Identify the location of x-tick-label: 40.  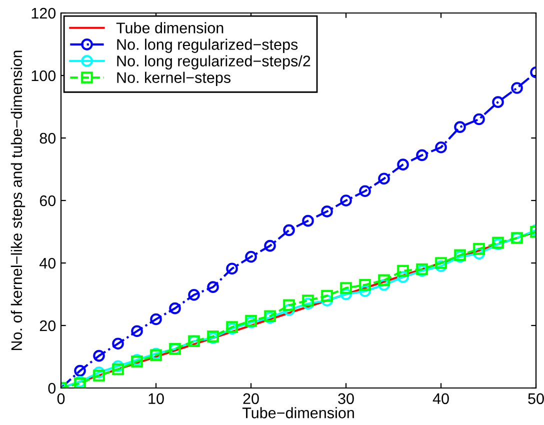
(440, 398).